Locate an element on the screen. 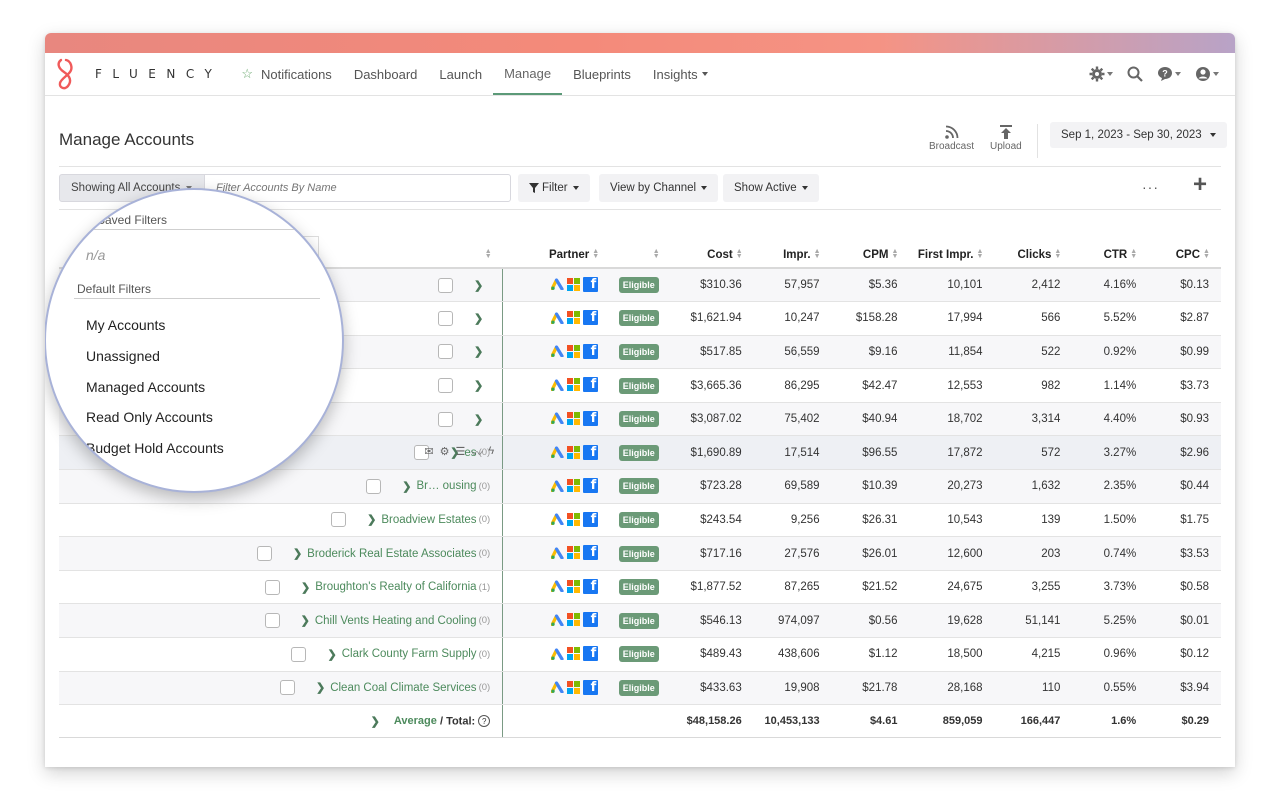 Image resolution: width=1280 pixels, height=800 pixels. partner-cell: f is located at coordinates (556, 621).